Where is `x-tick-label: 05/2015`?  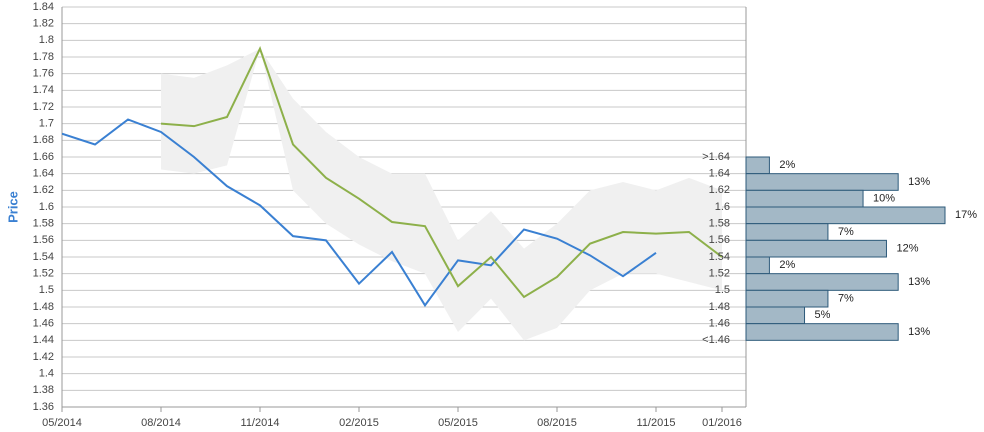 x-tick-label: 05/2015 is located at coordinates (458, 423).